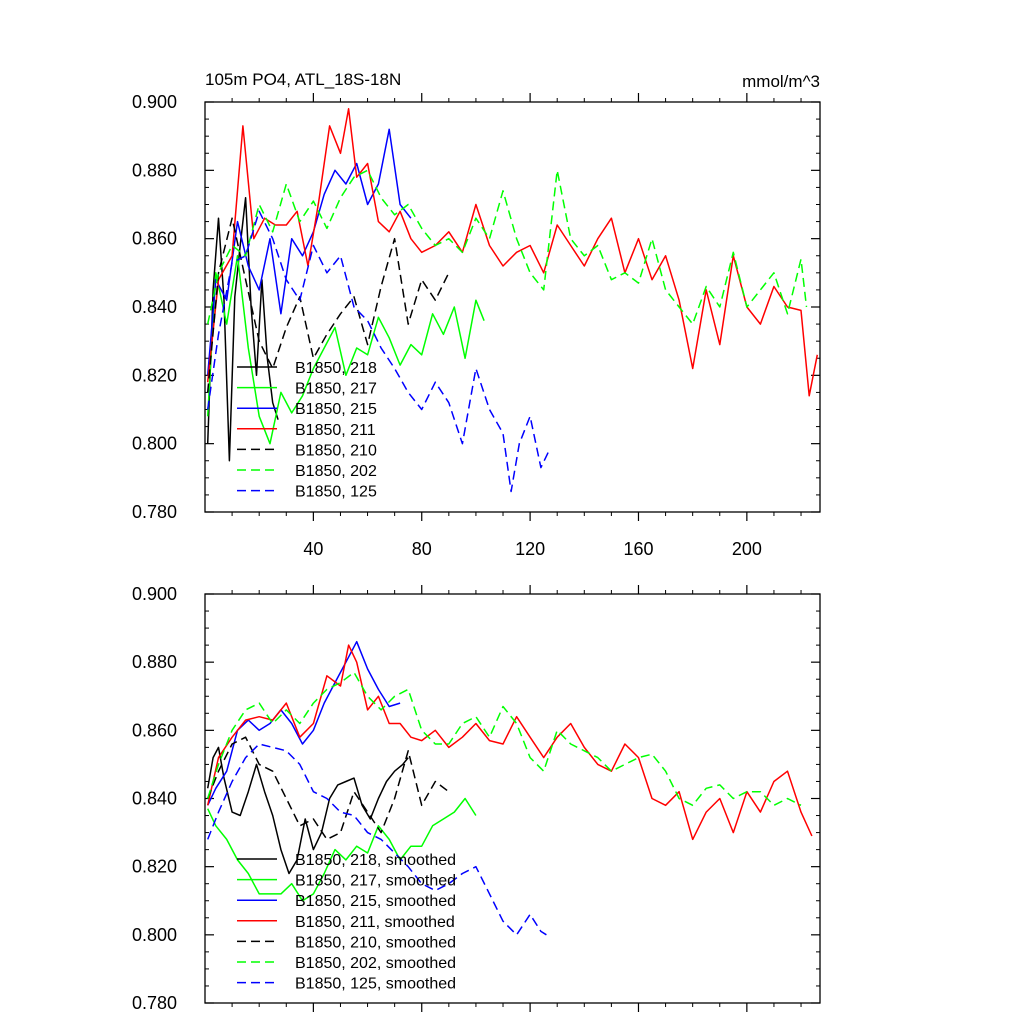 The image size is (1024, 1024). I want to click on legend-label-5: B1850, 202, smoothed, so click(375, 963).